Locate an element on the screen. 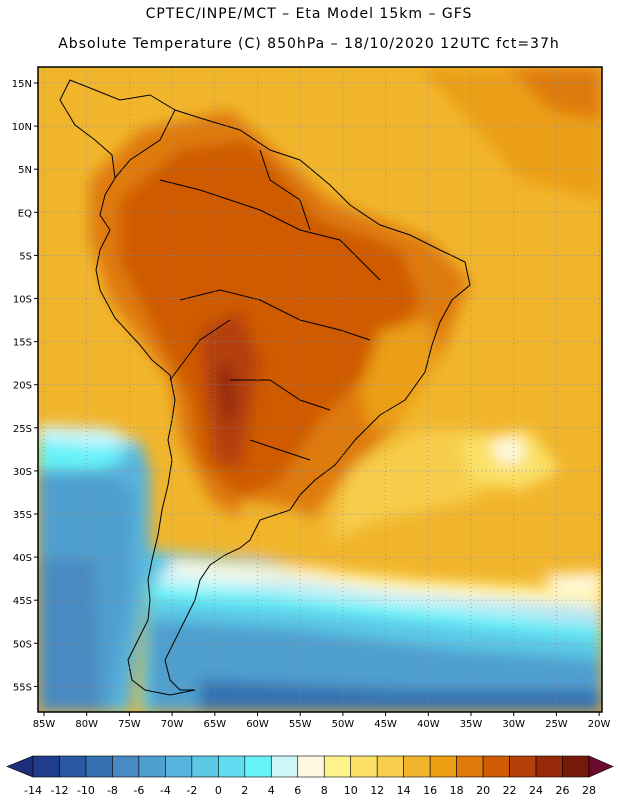 This screenshot has height=800, width=618. lon-label: 75W is located at coordinates (129, 724).